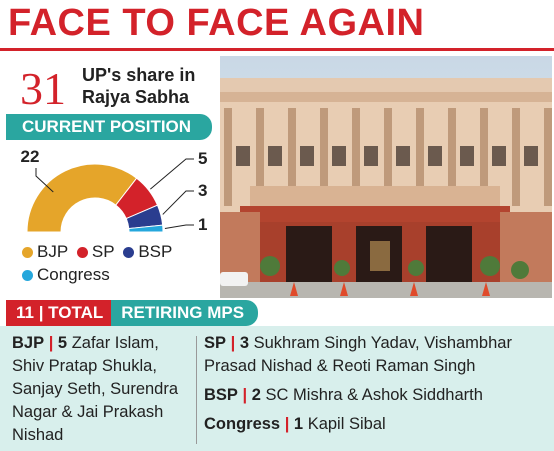  I want to click on value-label-bjp: 22, so click(30, 156).